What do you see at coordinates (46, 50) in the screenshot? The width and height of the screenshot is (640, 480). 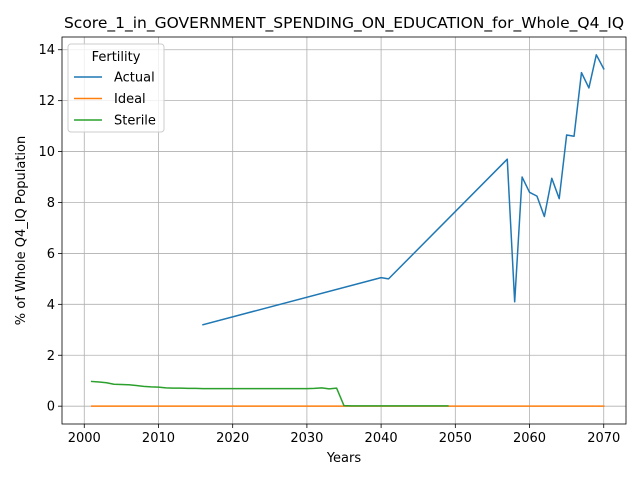 I see `y-tick-label: 14` at bounding box center [46, 50].